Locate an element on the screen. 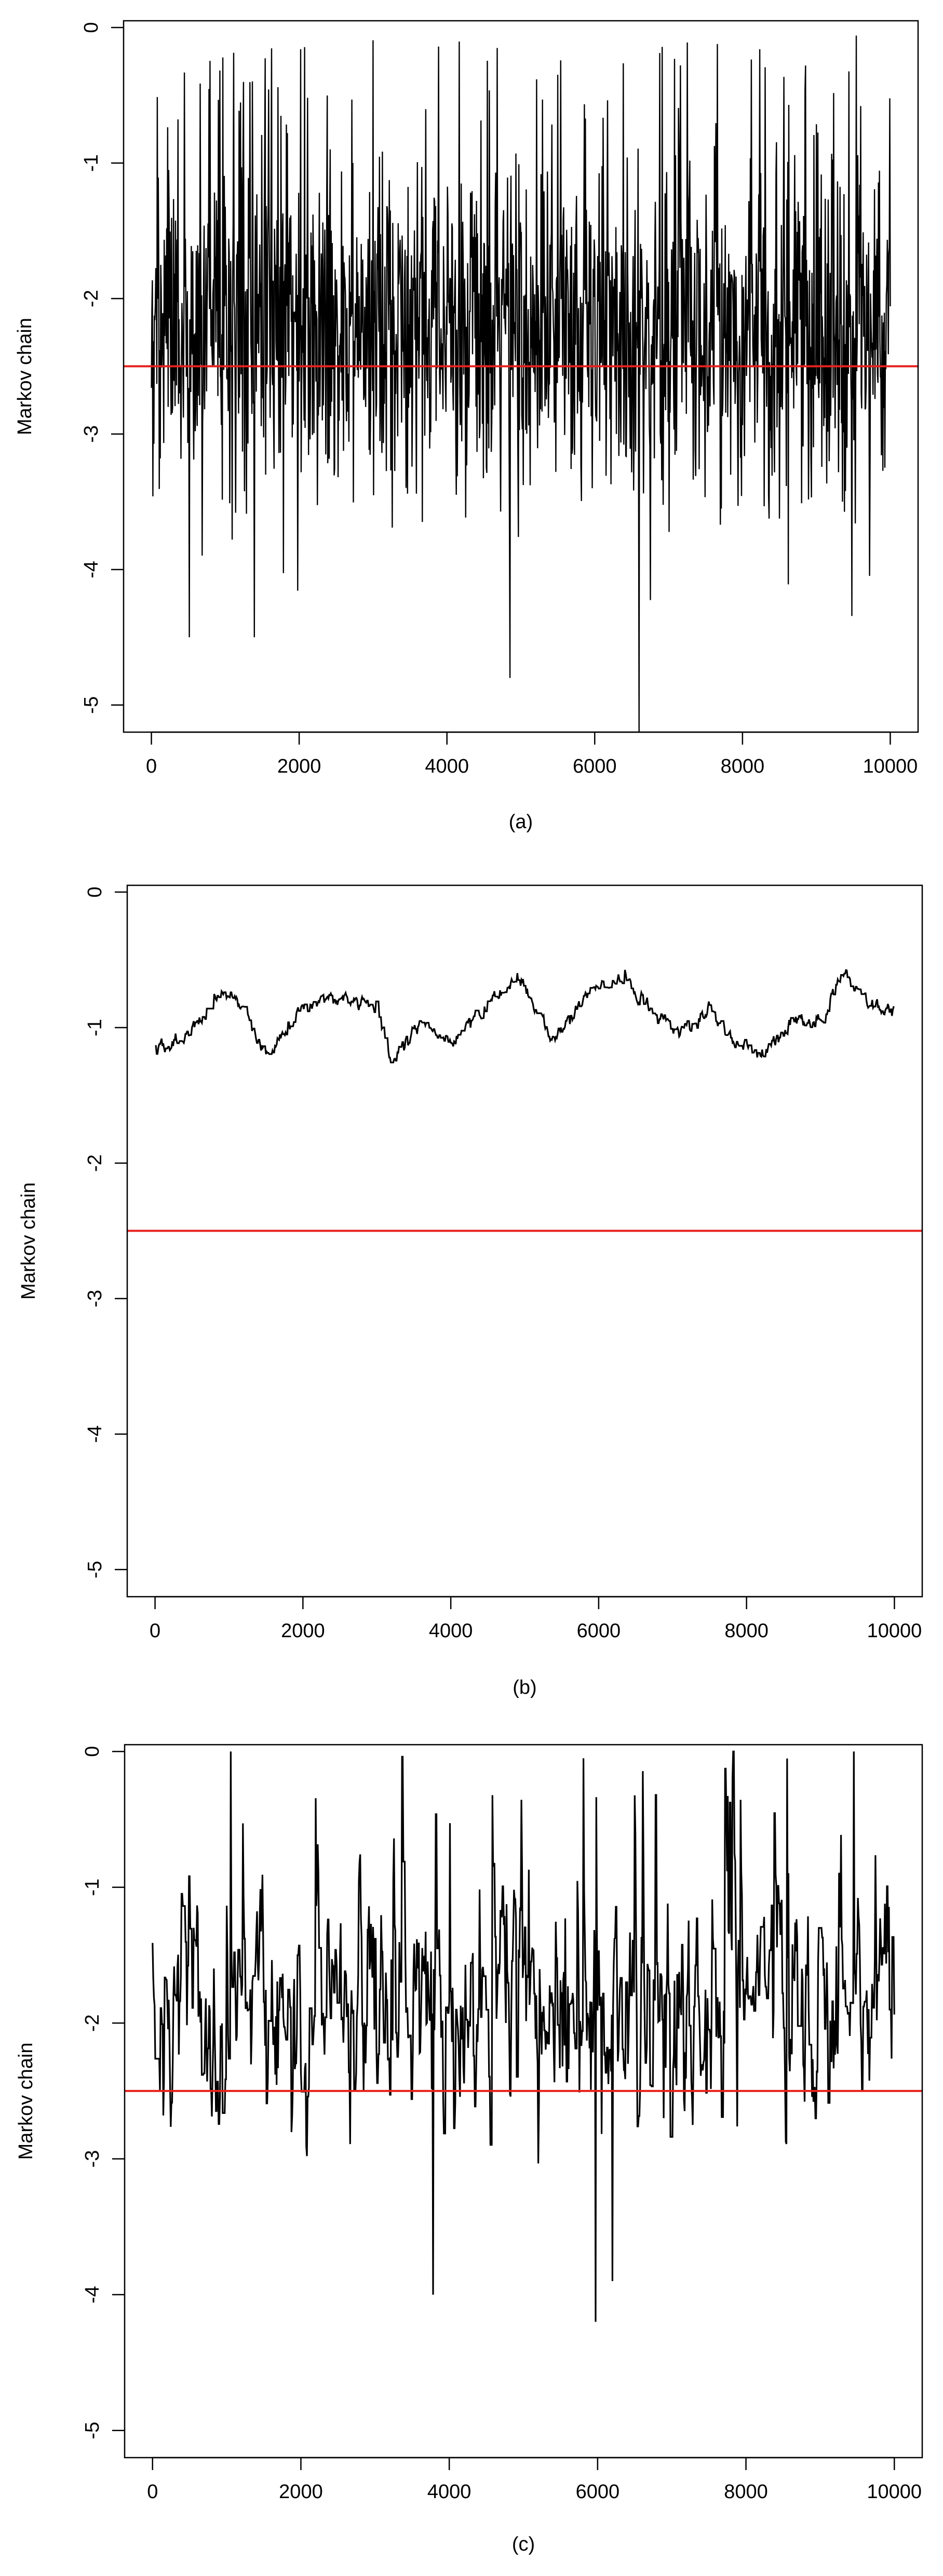  markov-chain-trace-line is located at coordinates (525, 1016).